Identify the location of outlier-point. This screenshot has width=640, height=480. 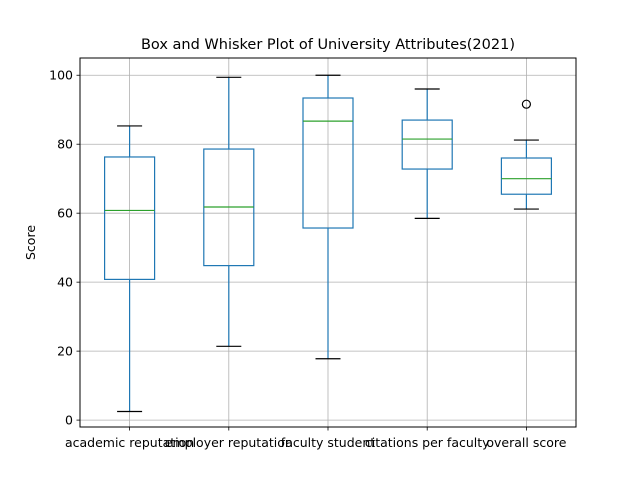
(526, 104).